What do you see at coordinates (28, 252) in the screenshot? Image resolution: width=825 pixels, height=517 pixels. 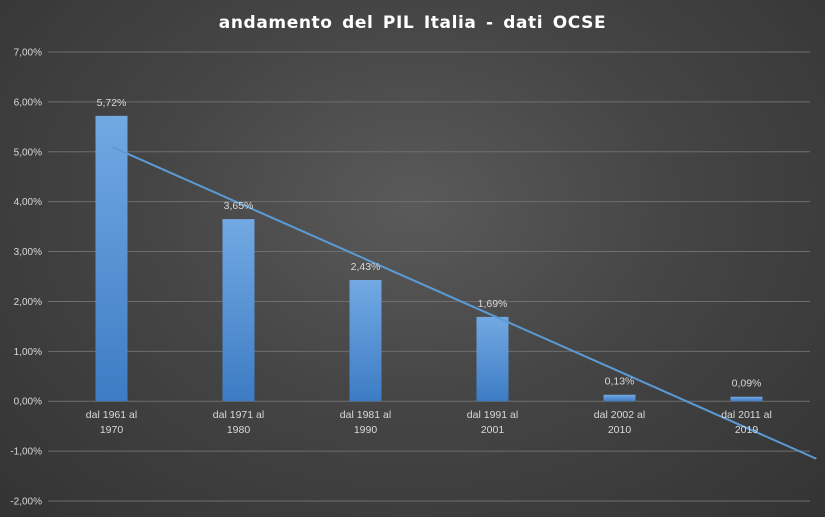 I see `y-tick-label: 3,00%` at bounding box center [28, 252].